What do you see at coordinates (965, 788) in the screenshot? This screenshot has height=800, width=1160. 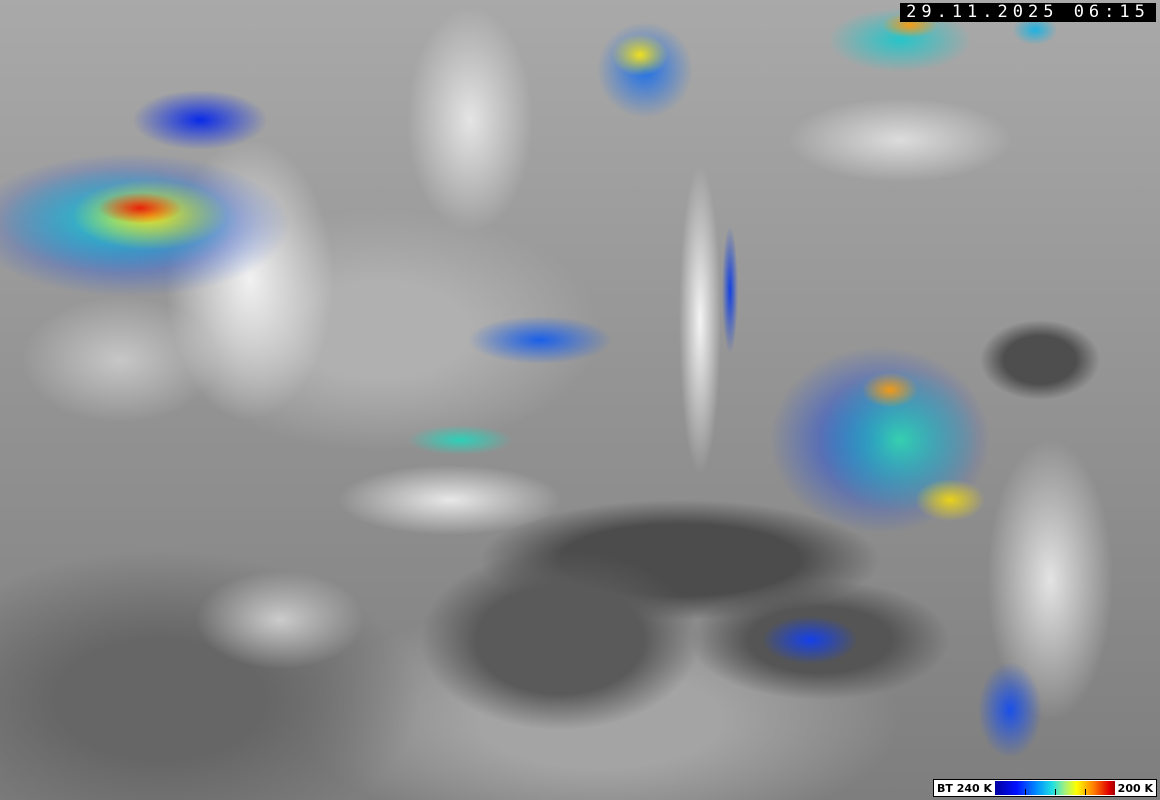 I see `legend-min-label: BT 240 K` at bounding box center [965, 788].